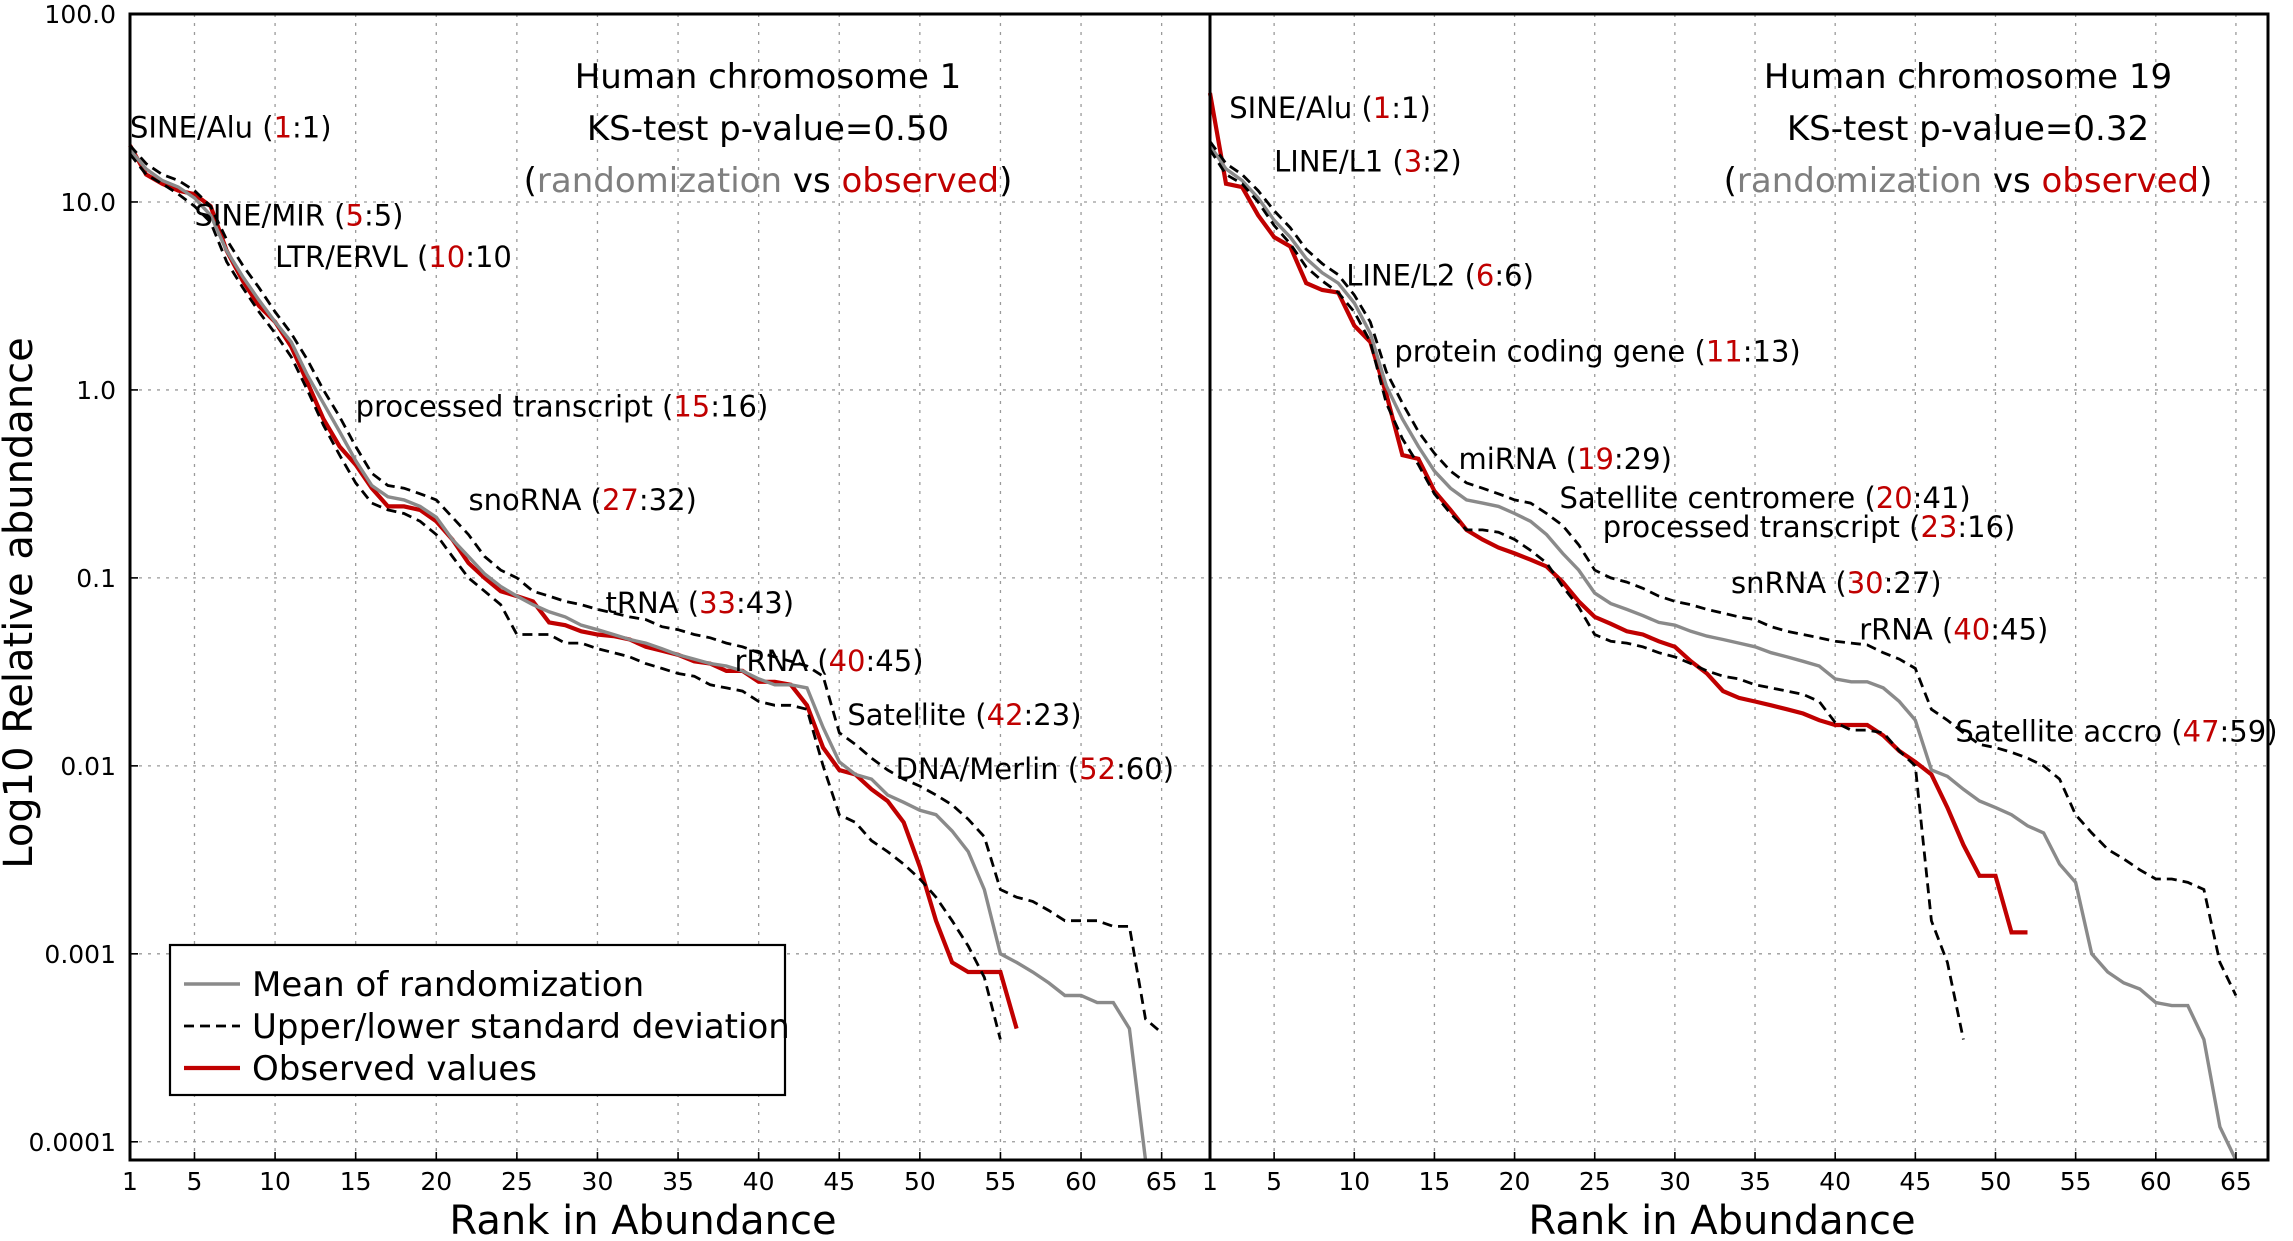  I want to click on chart-title-line: Human chromosome 1, so click(768, 77).